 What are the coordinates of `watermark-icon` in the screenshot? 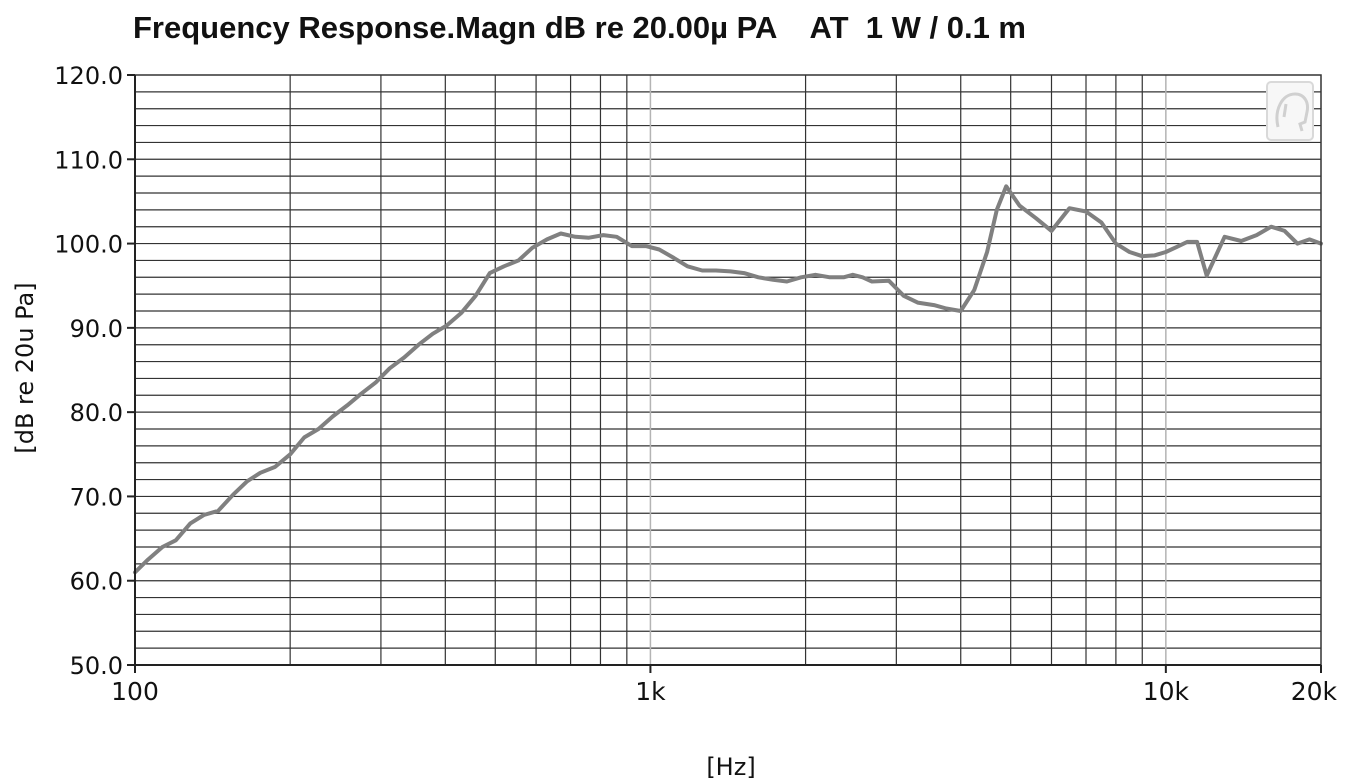 It's located at (1290, 111).